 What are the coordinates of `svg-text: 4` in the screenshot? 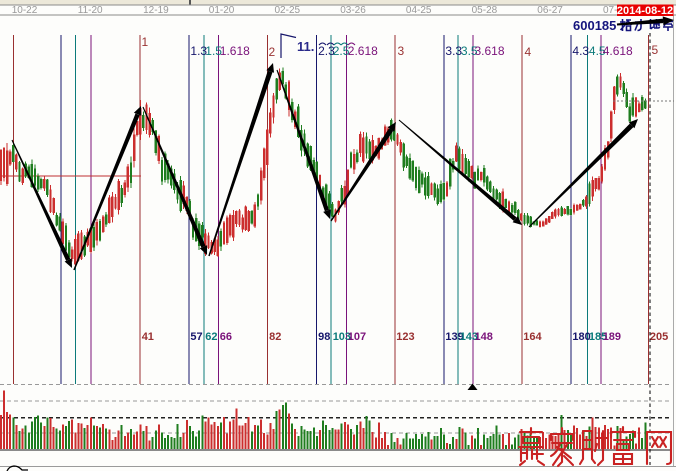 It's located at (528, 52).